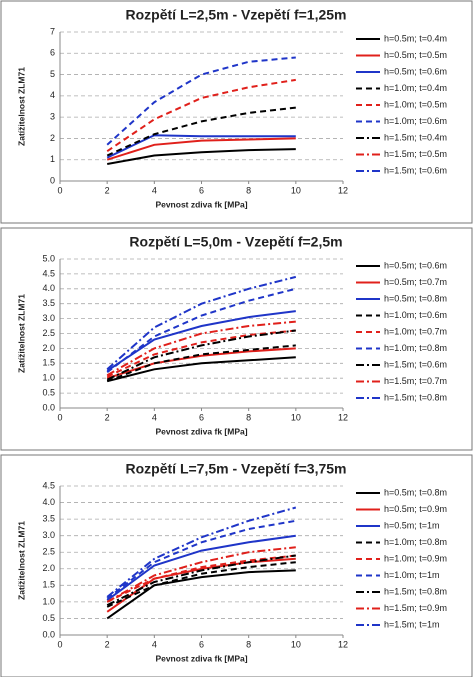 The width and height of the screenshot is (474, 677). What do you see at coordinates (52, 159) in the screenshot?
I see `y-tick-label: 1` at bounding box center [52, 159].